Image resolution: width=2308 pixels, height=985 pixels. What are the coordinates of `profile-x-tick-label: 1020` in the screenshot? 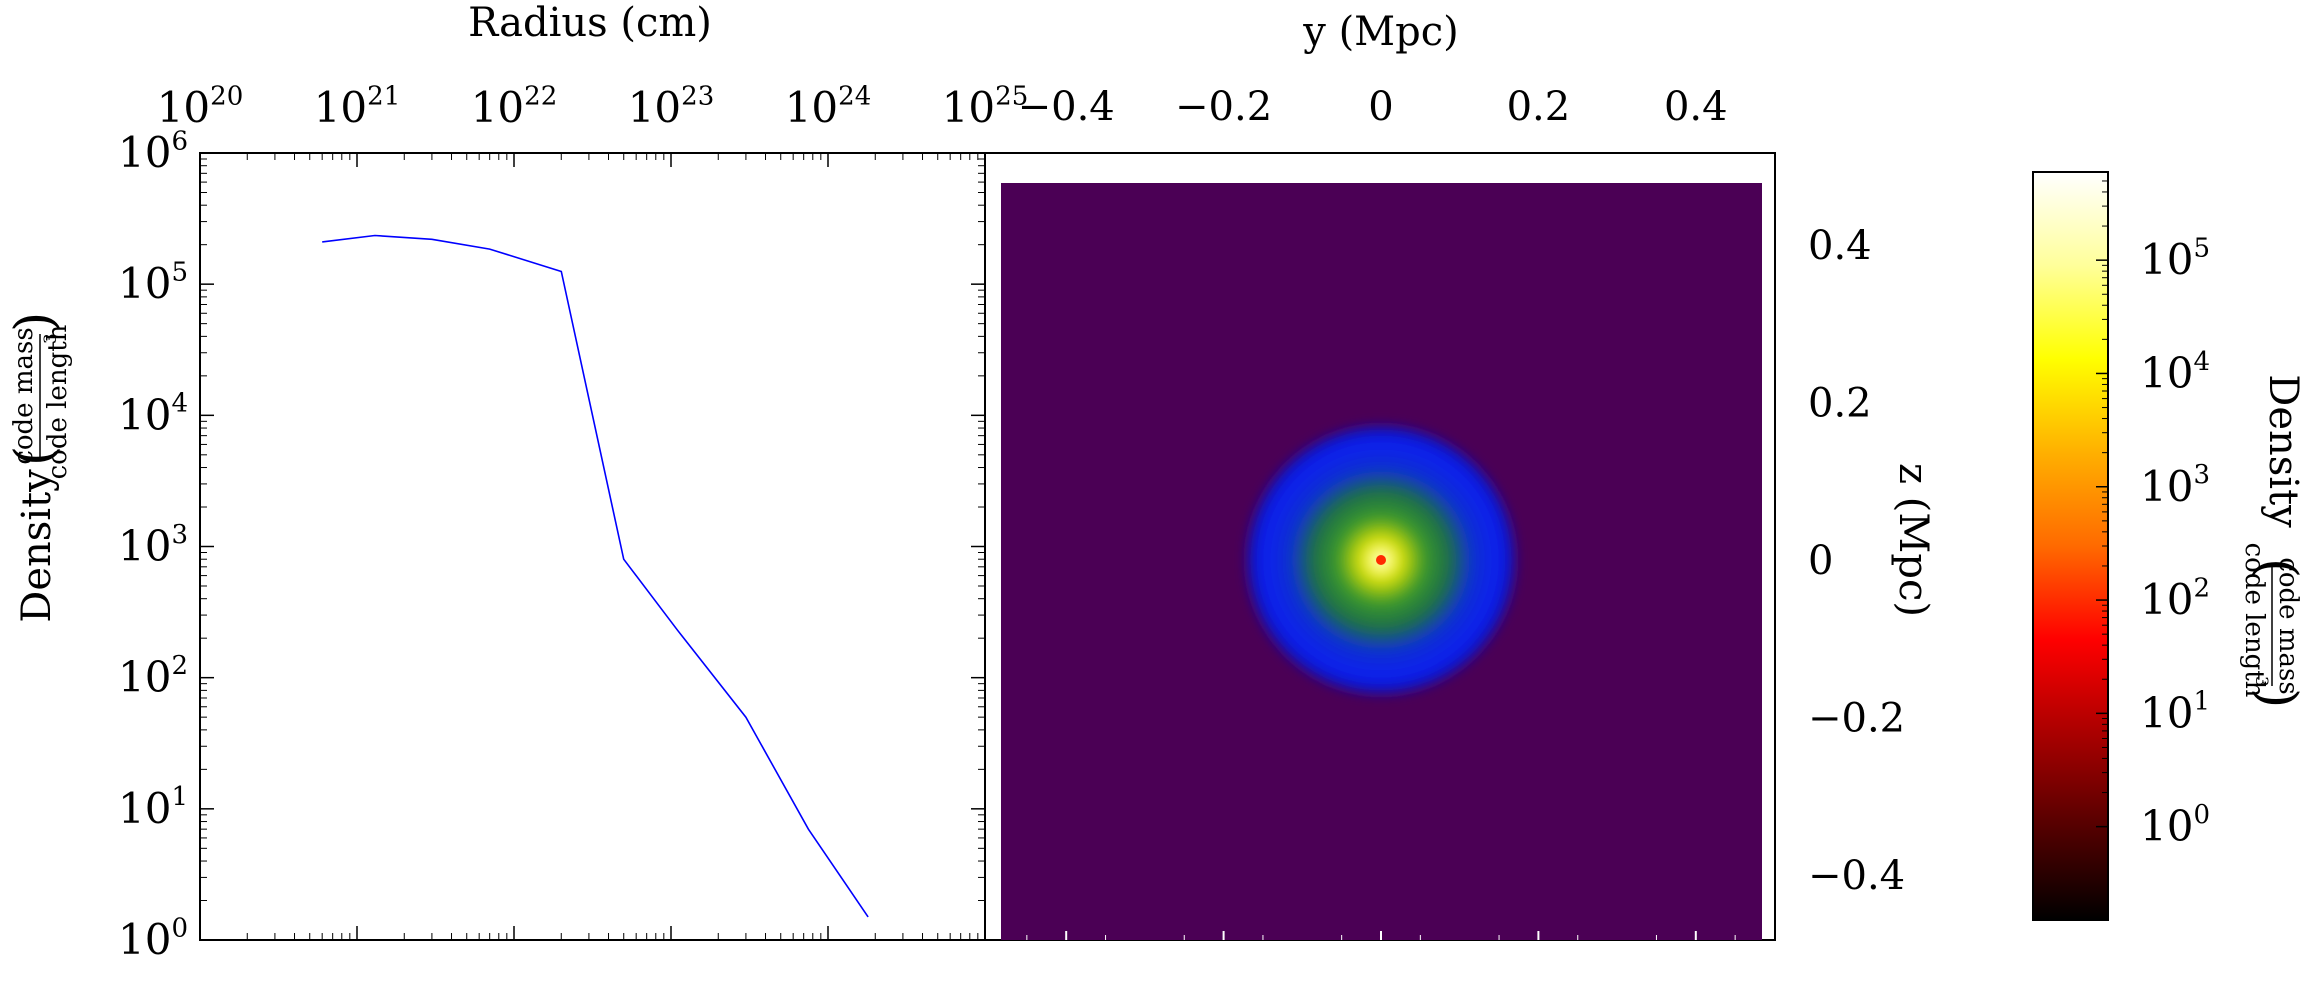 It's located at (200, 106).